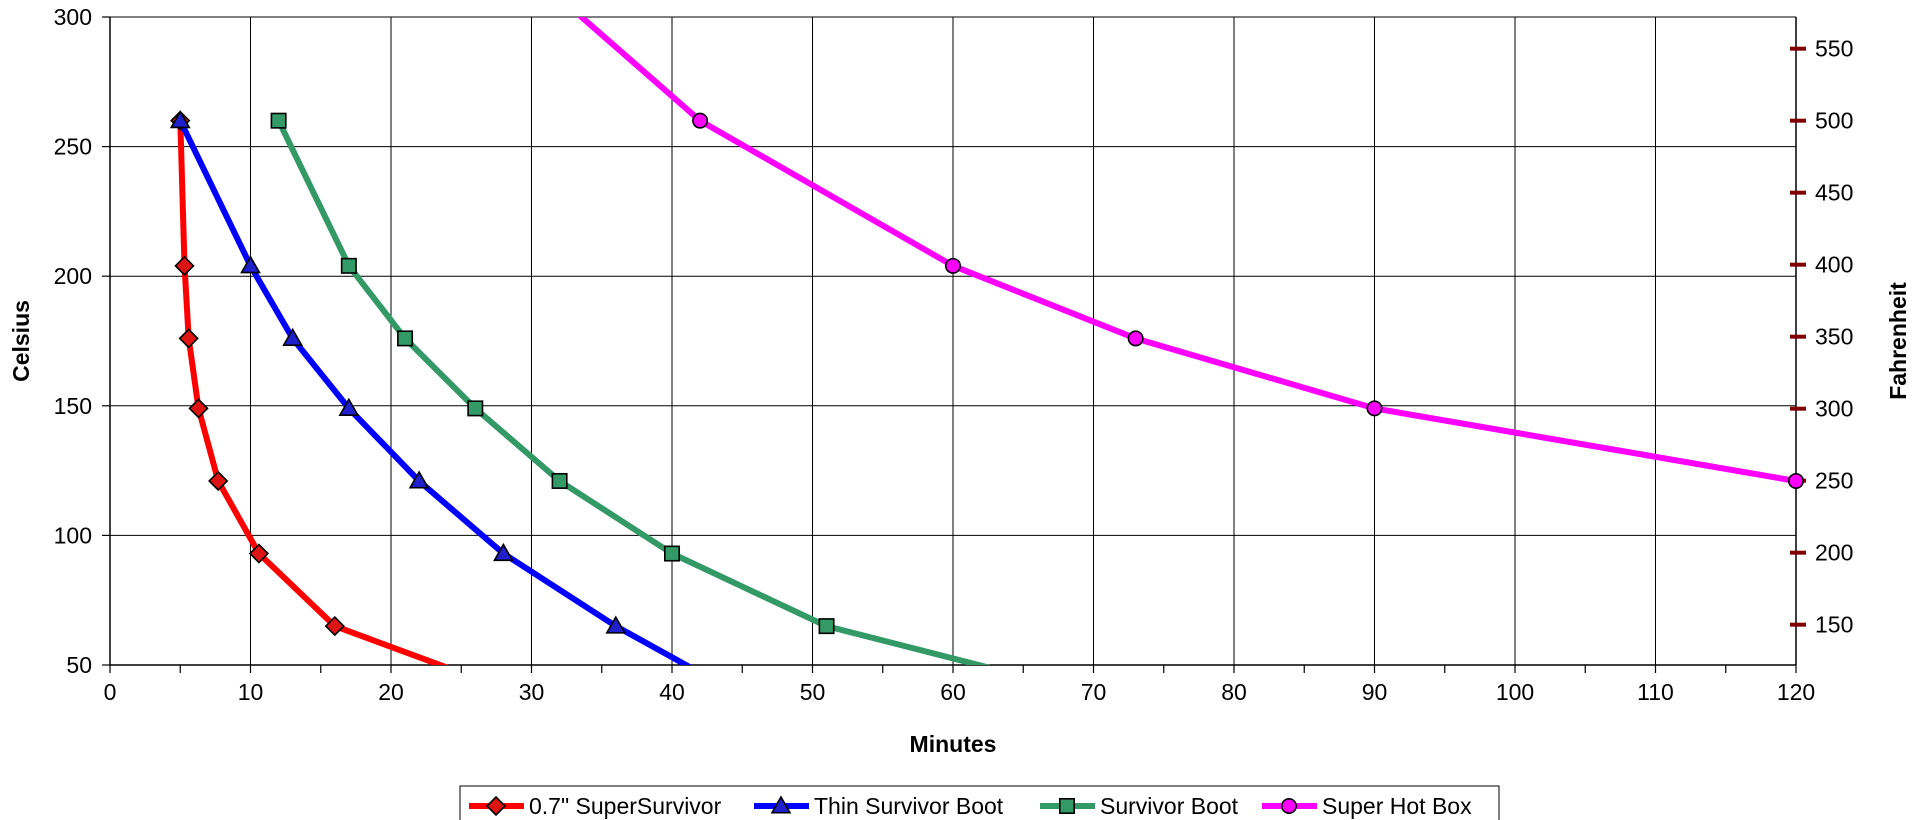 Image resolution: width=1916 pixels, height=820 pixels. Describe the element at coordinates (73, 406) in the screenshot. I see `y-tick-label: 150` at that location.